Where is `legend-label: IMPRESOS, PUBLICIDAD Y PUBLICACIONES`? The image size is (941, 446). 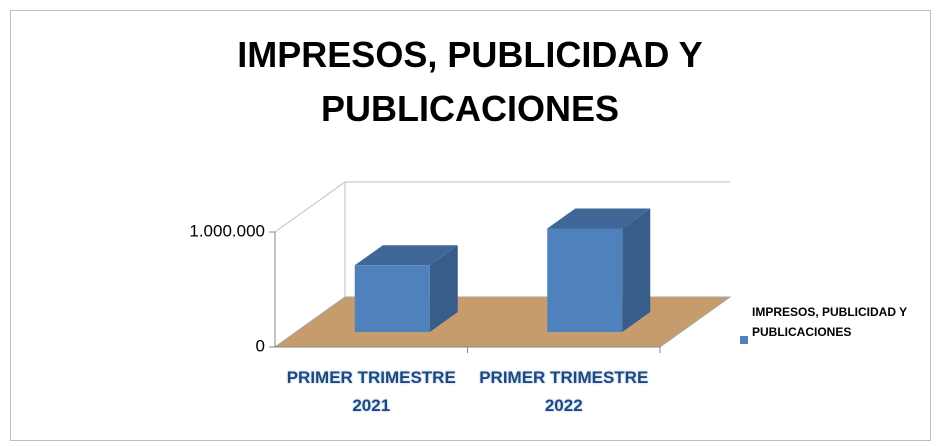 legend-label: IMPRESOS, PUBLICIDAD Y PUBLICACIONES is located at coordinates (829, 322).